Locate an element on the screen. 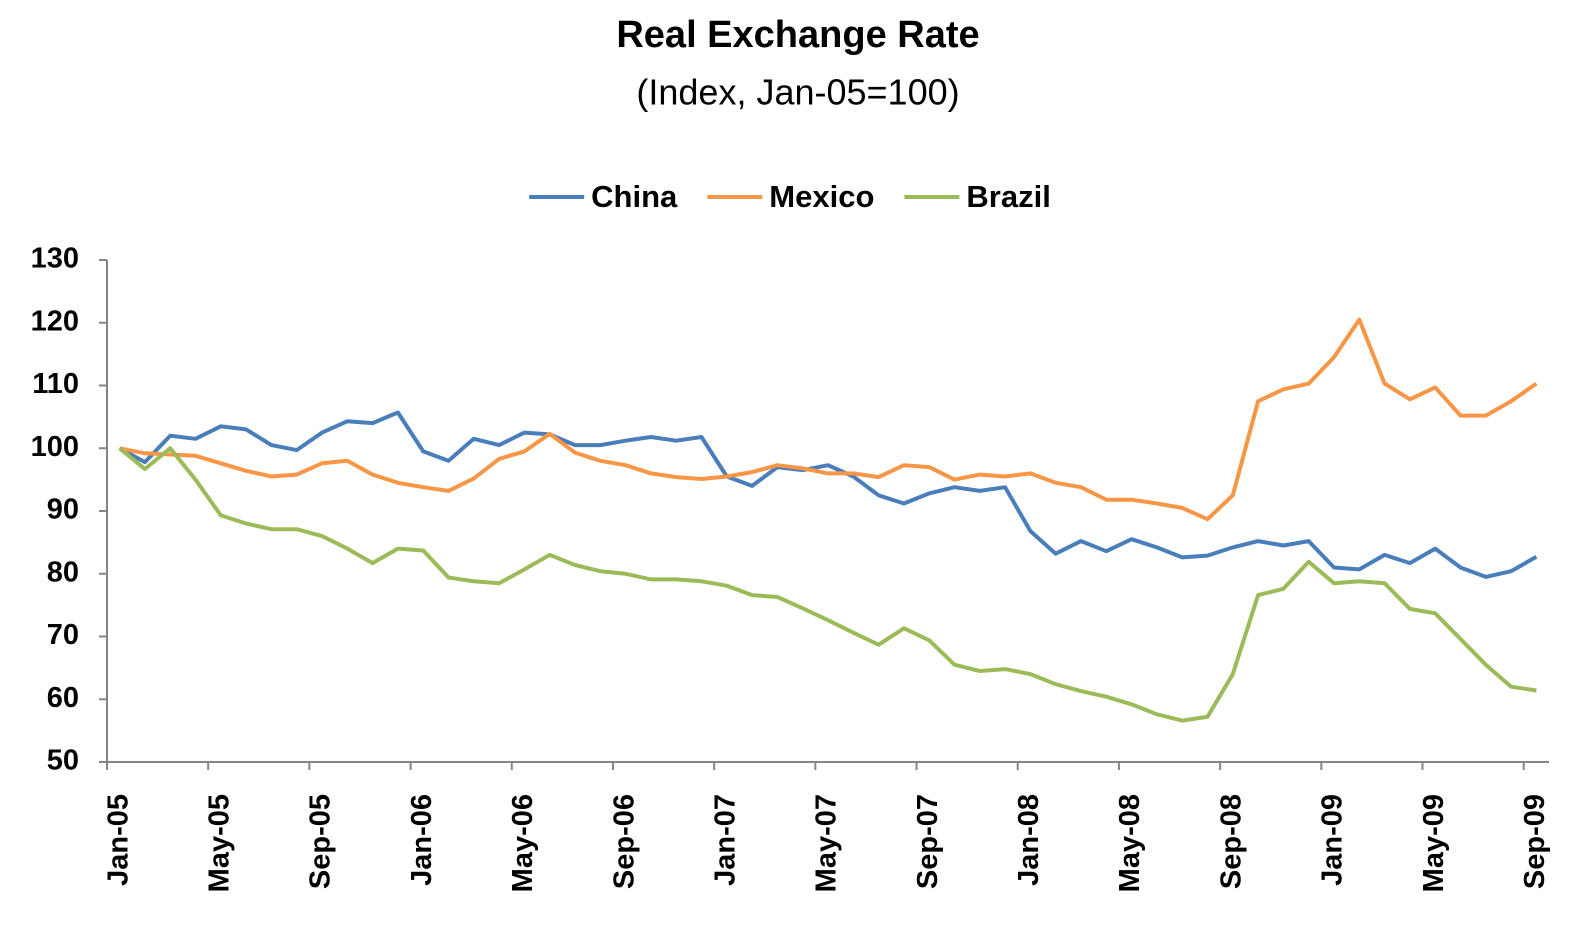  x-tick-label: Jan-05 is located at coordinates (118, 840).